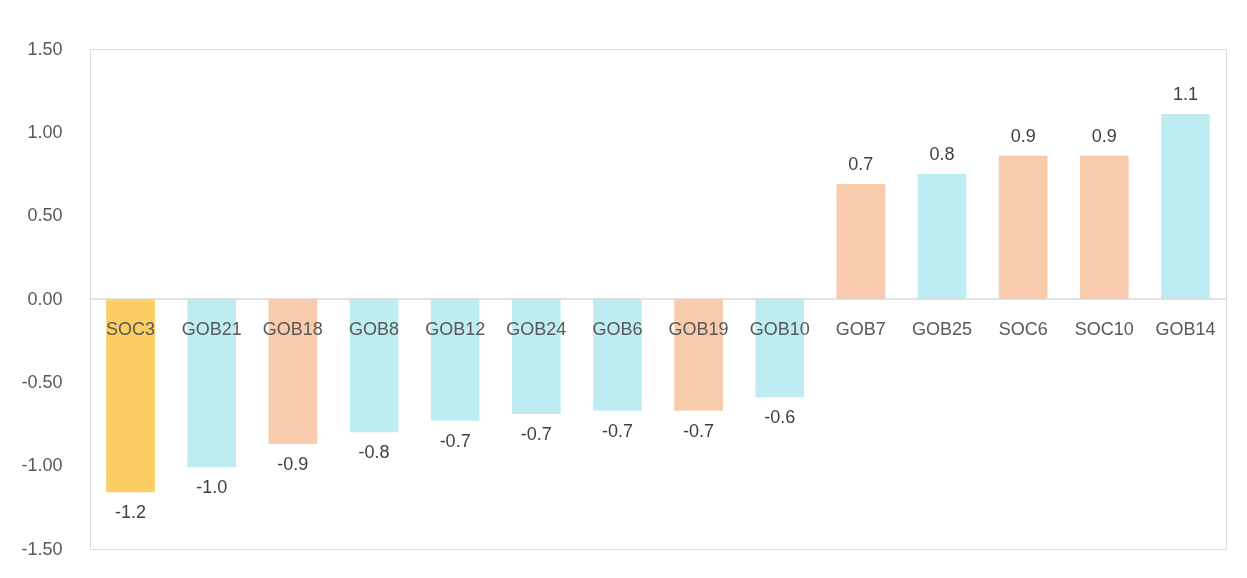  What do you see at coordinates (860, 329) in the screenshot?
I see `x-tick-label: GOB7` at bounding box center [860, 329].